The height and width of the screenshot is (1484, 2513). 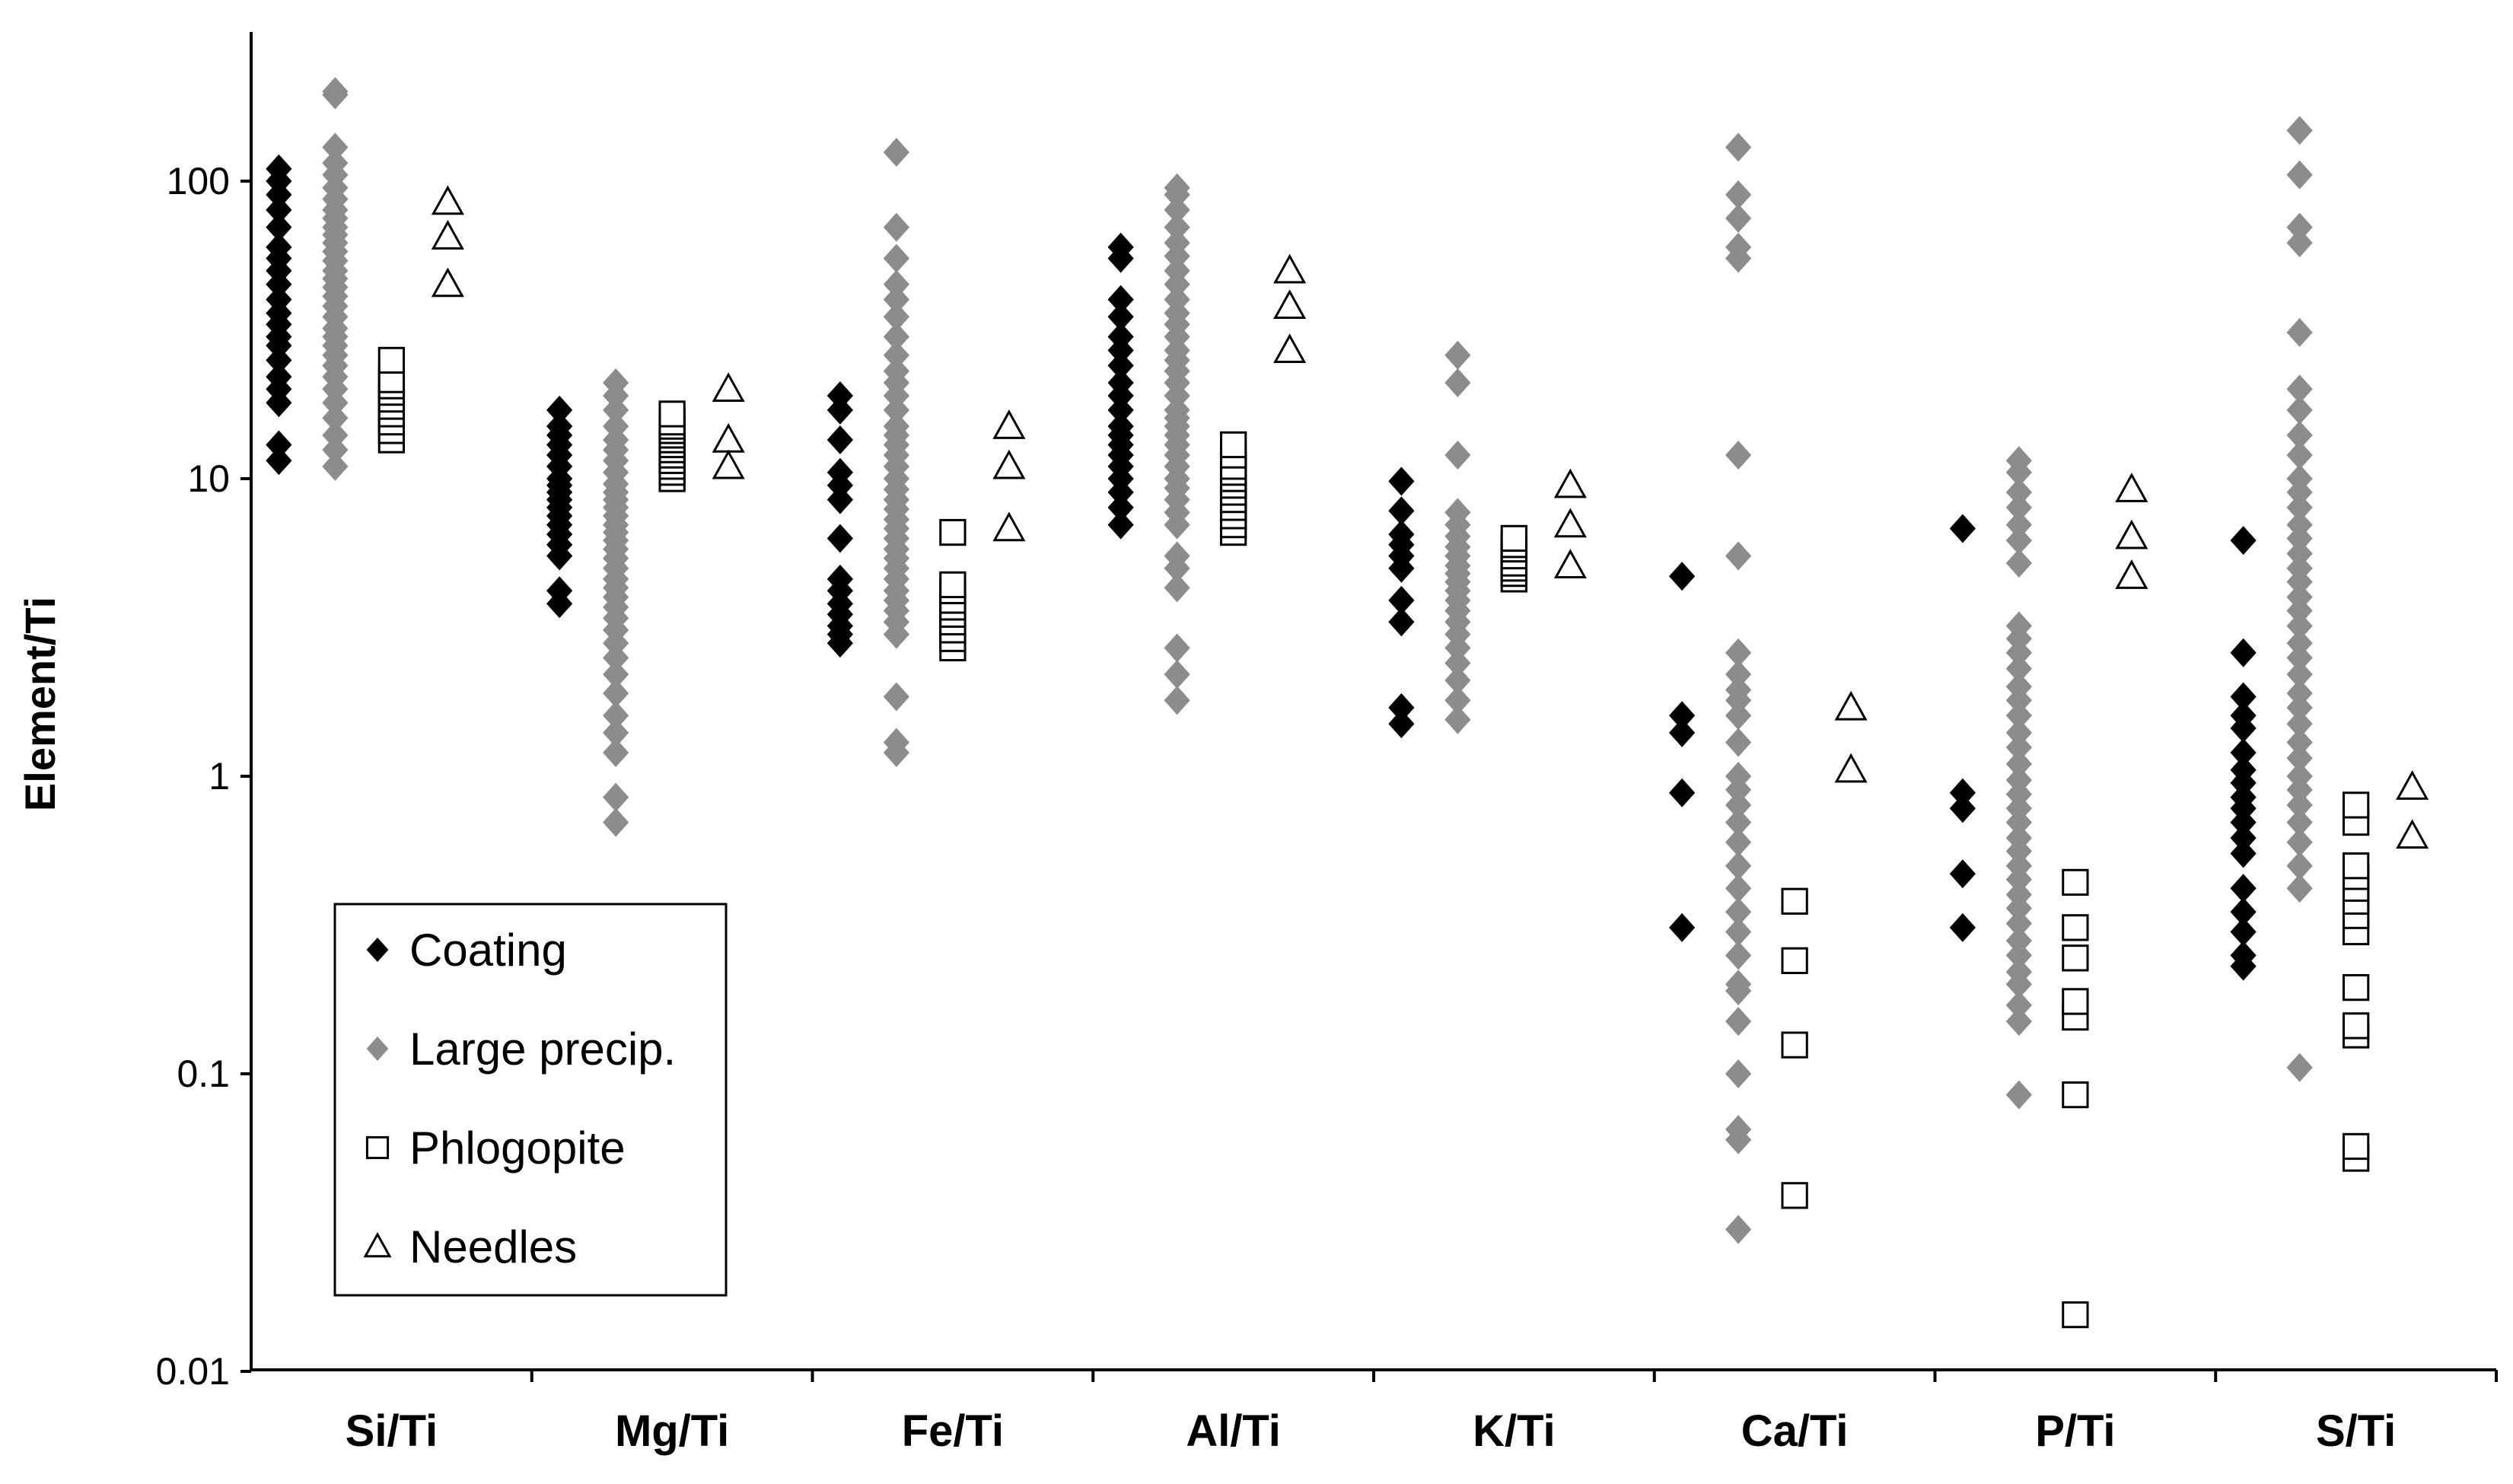 What do you see at coordinates (1795, 1431) in the screenshot?
I see `x-category-label: Ca/Ti` at bounding box center [1795, 1431].